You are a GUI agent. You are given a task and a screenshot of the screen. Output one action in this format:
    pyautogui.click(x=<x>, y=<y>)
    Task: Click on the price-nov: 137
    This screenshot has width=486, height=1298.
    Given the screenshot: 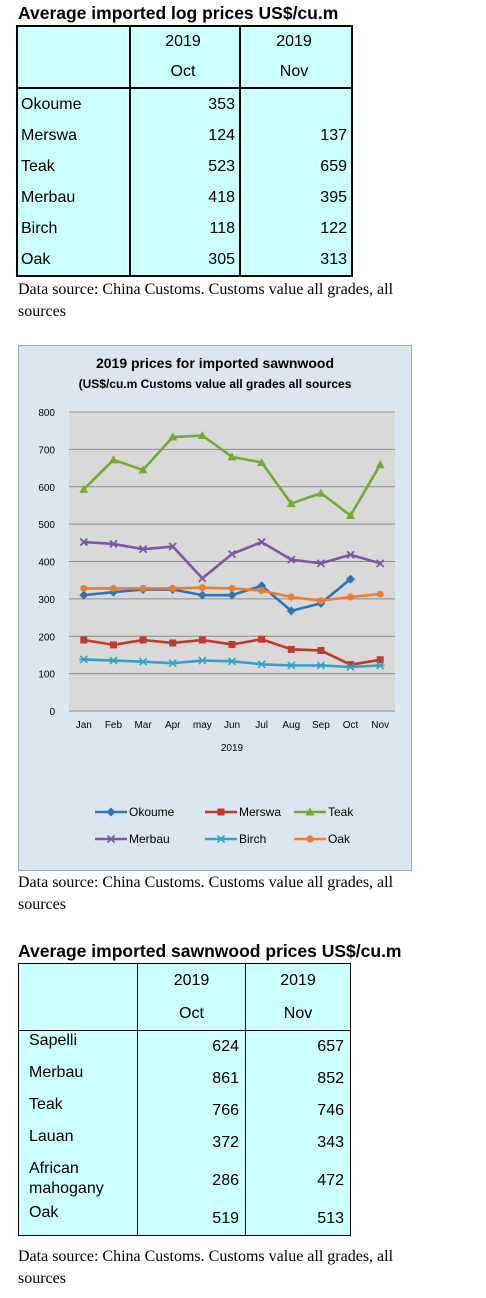 What is the action you would take?
    pyautogui.click(x=295, y=135)
    